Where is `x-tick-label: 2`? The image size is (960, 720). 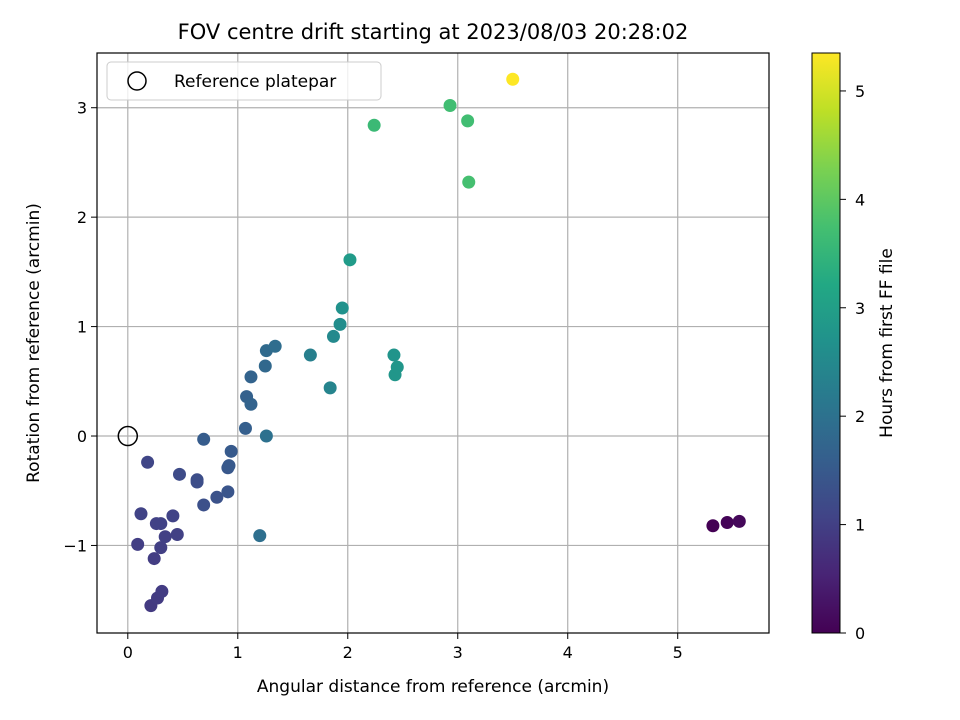 x-tick-label: 2 is located at coordinates (348, 652).